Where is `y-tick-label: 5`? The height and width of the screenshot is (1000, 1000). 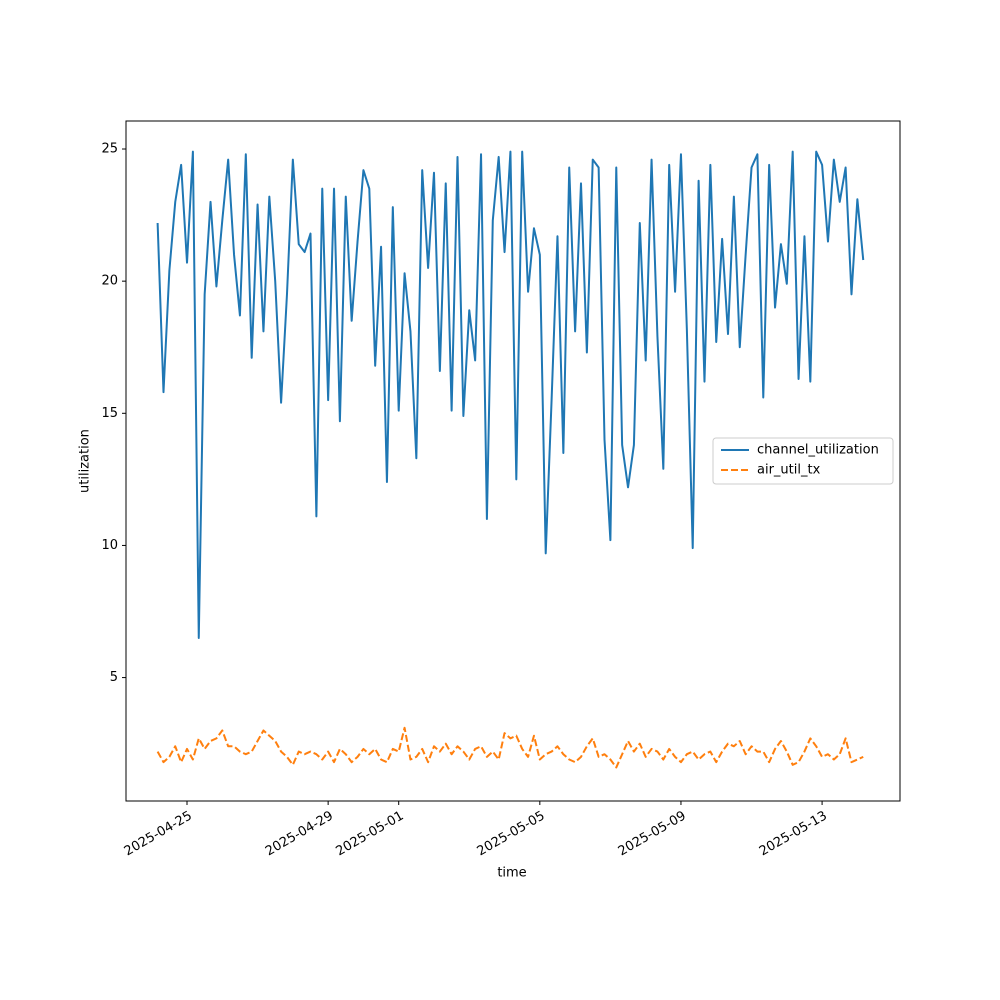
y-tick-label: 5 is located at coordinates (114, 677).